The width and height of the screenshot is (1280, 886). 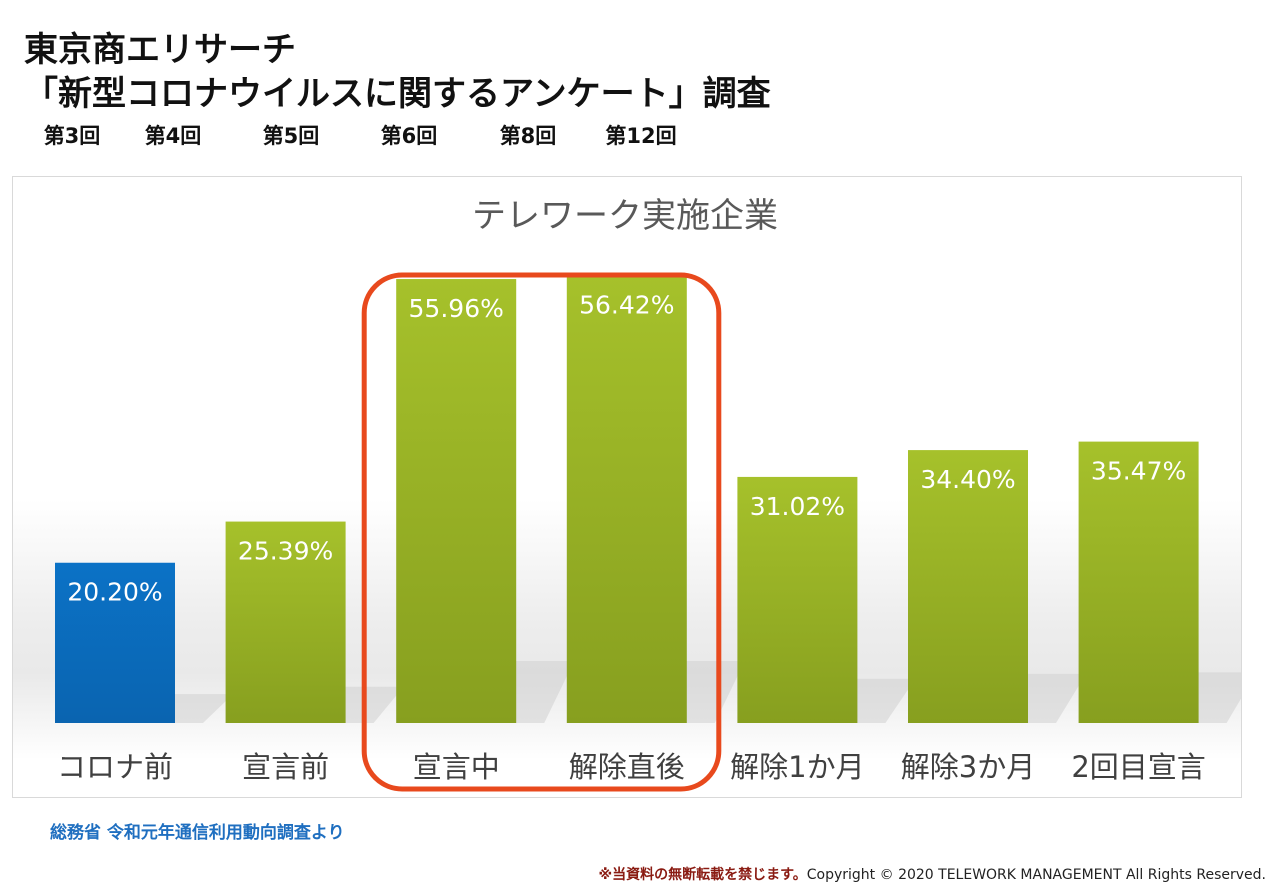 I want to click on heading-line-1: 東京商エリサーチ, so click(x=160, y=50).